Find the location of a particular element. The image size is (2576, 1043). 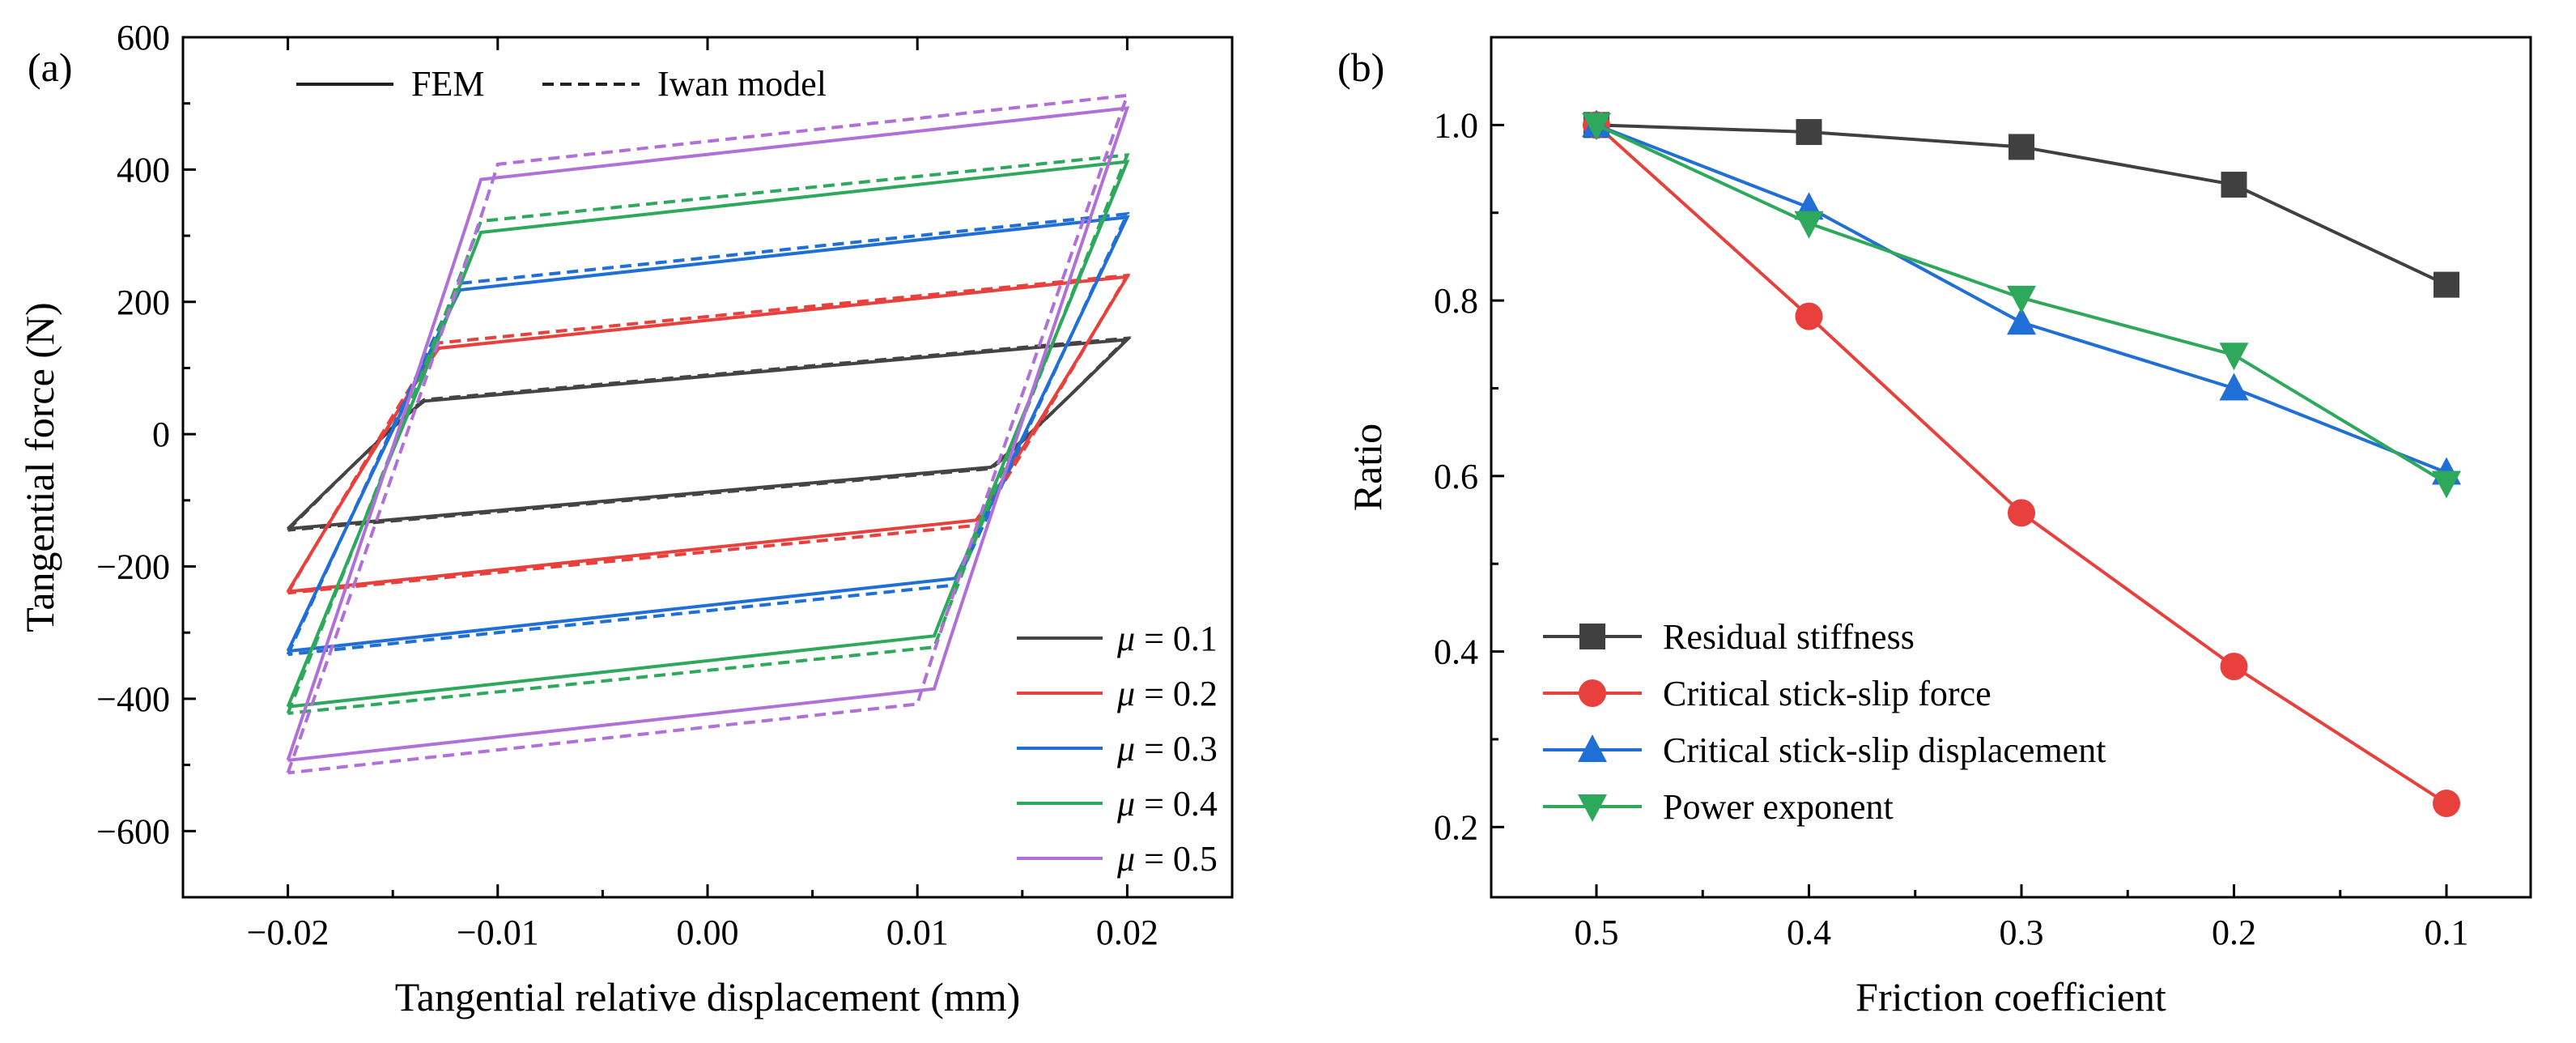

y-tick-label-b: 0.4 is located at coordinates (1456, 652).